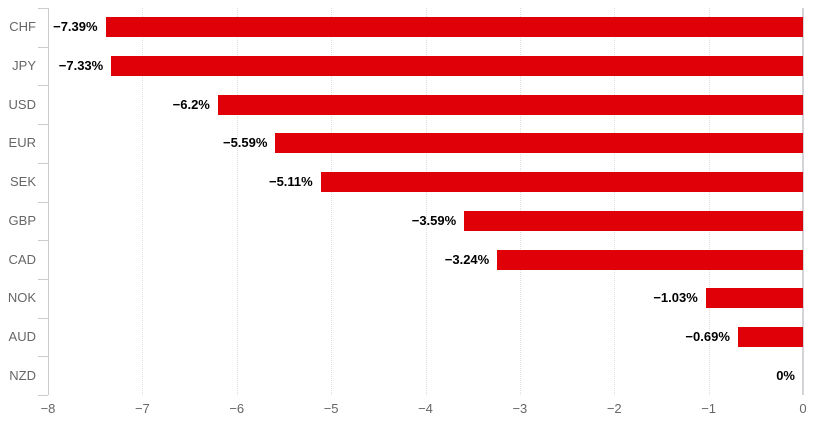 Image resolution: width=824 pixels, height=434 pixels. What do you see at coordinates (191, 104) in the screenshot?
I see `value-label-usd: −6.2%` at bounding box center [191, 104].